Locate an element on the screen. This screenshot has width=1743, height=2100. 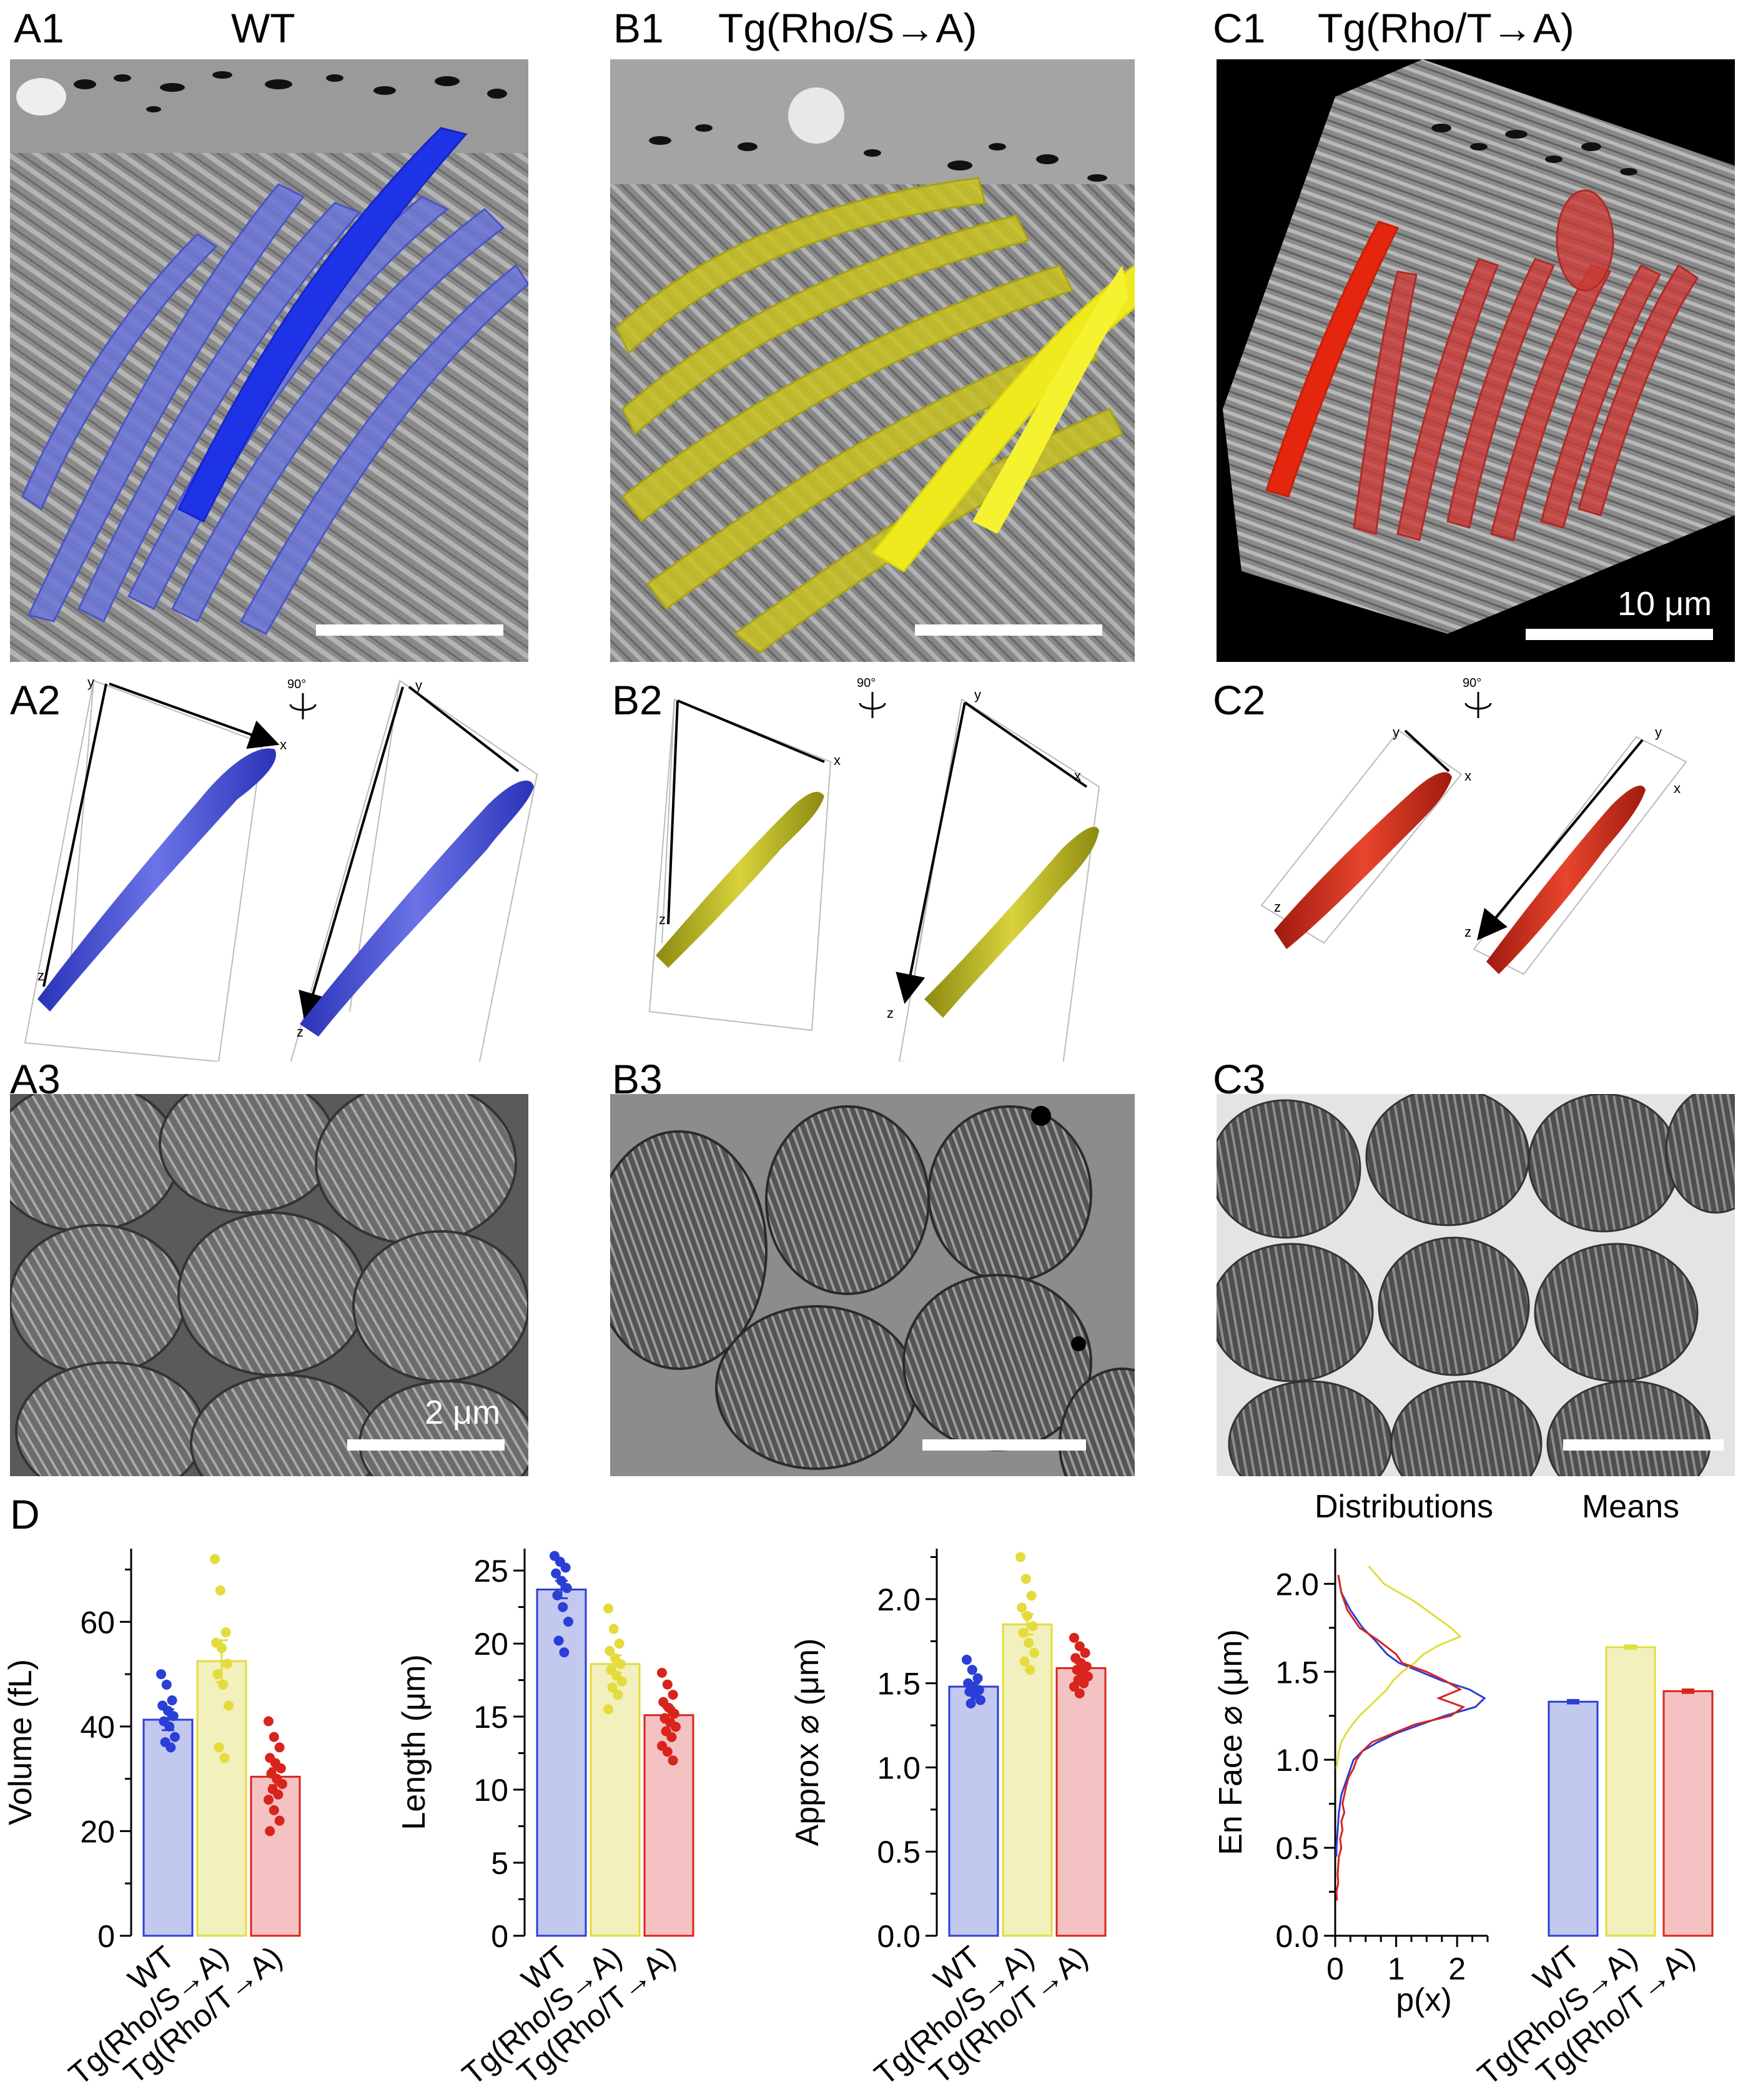
y-tick-label: 25 is located at coordinates (490, 1571).